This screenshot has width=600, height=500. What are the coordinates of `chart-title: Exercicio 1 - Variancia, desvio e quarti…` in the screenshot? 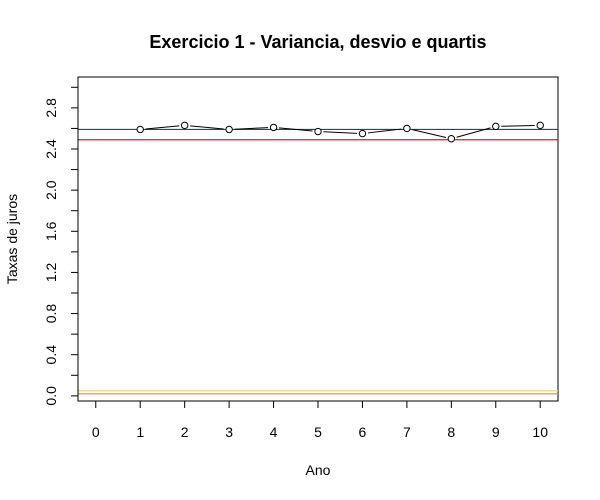 It's located at (317, 42).